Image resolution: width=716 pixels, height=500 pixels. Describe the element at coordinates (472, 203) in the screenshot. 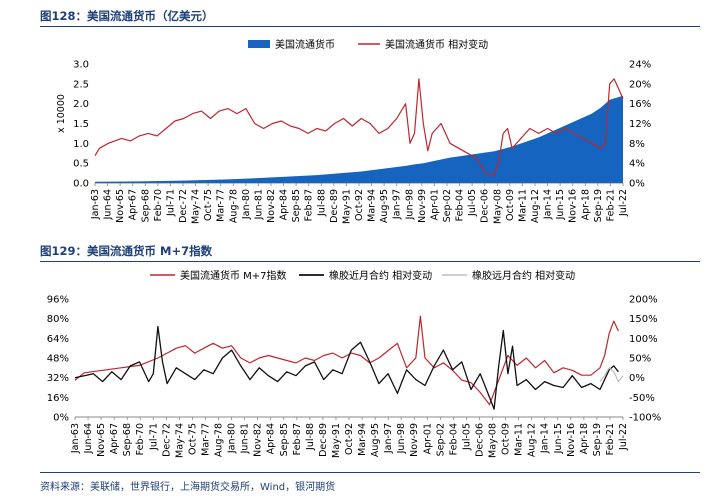

I see `chart-1-x-tick-label: Jul-05` at that location.